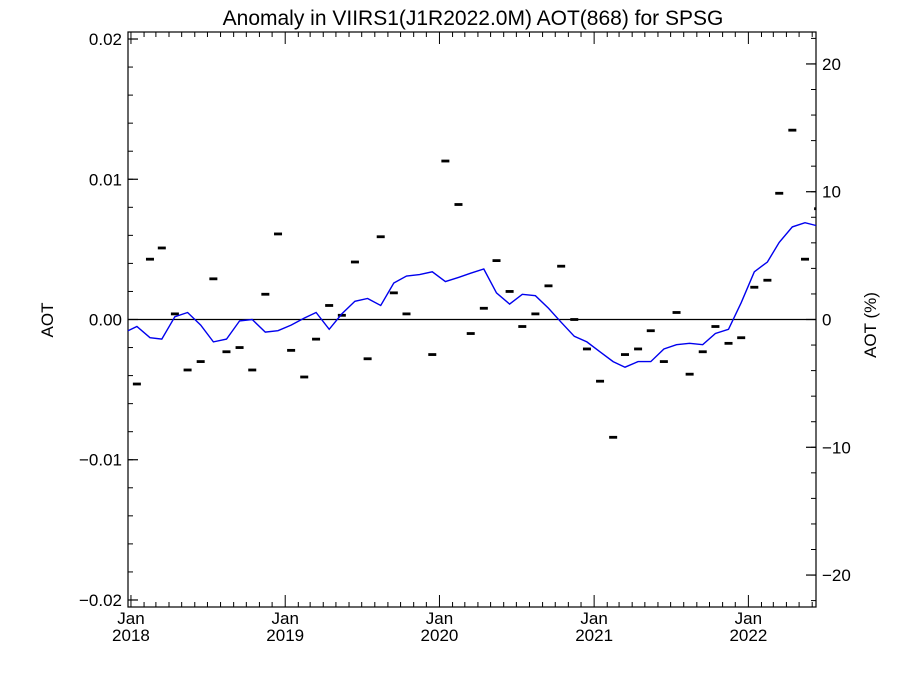  Describe the element at coordinates (836, 447) in the screenshot. I see `y2-tick-label: −10` at that location.